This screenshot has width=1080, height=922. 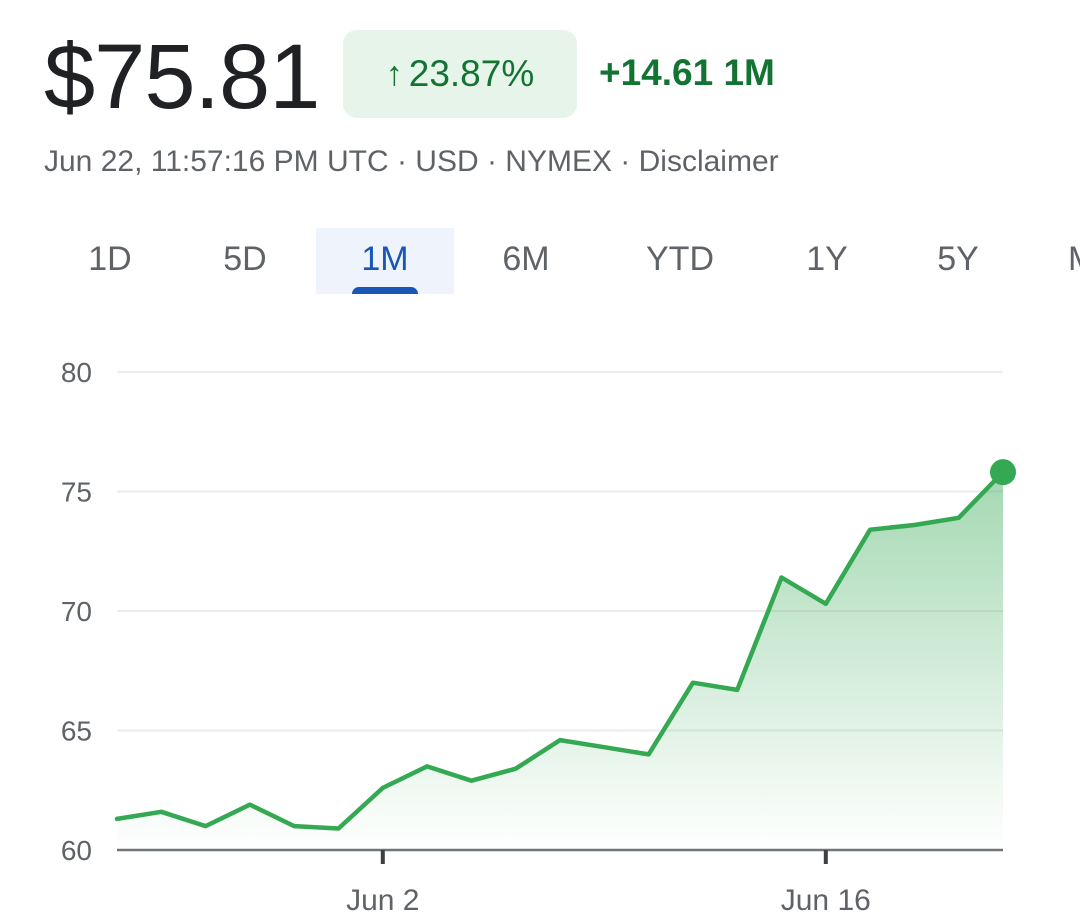 I want to click on tab-5d: 5D, so click(x=245, y=261).